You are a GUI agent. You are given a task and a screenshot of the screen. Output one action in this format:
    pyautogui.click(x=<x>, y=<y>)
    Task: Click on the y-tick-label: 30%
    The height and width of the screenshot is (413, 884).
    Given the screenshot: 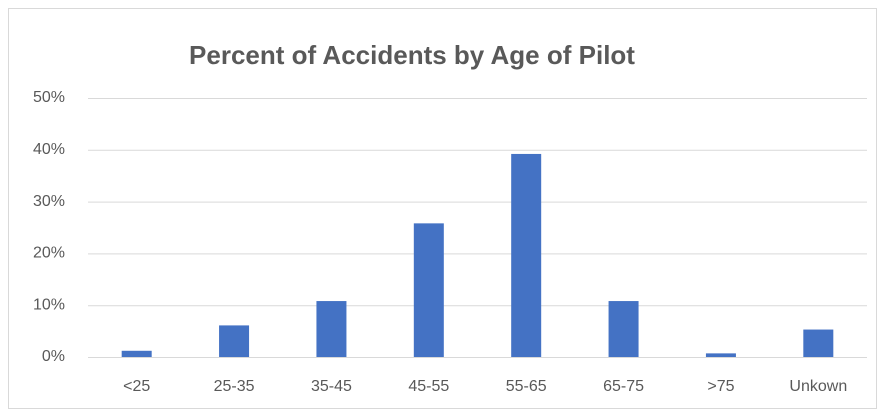 What is the action you would take?
    pyautogui.click(x=49, y=201)
    